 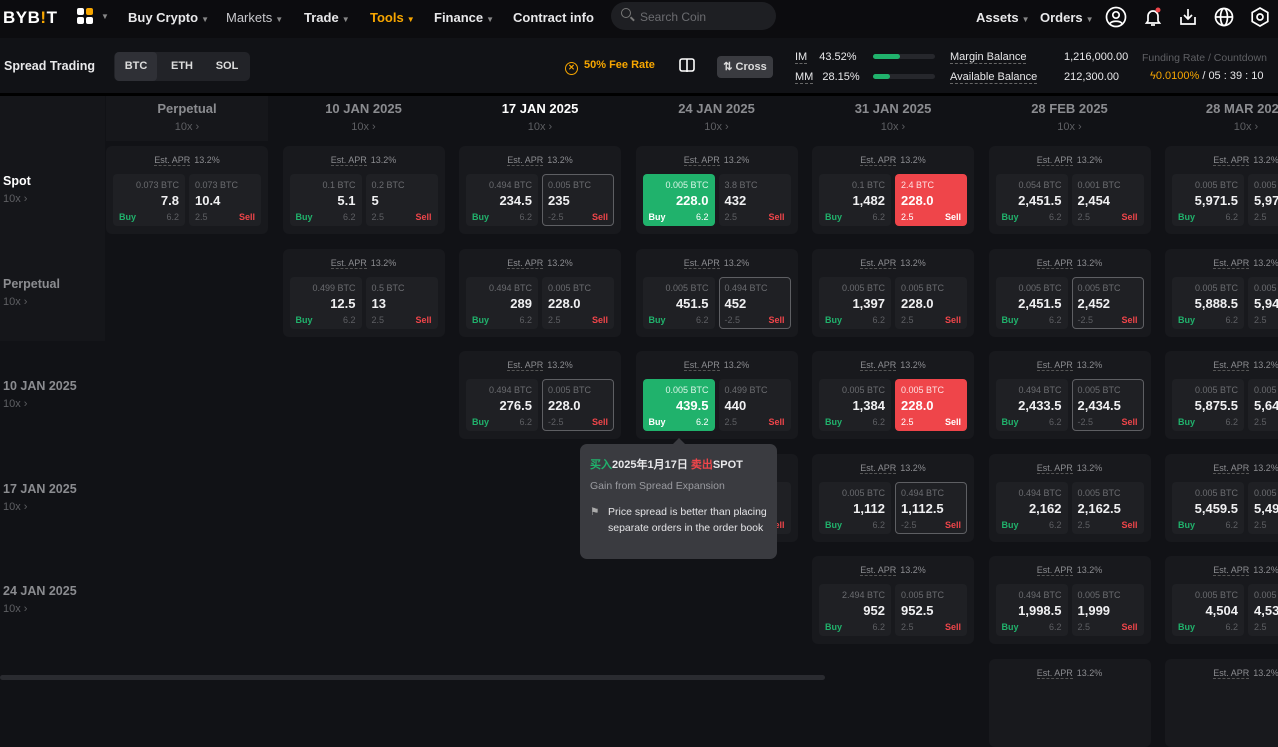 What do you see at coordinates (363, 117) in the screenshot?
I see `column-header: 10 JAN 2025 10x ›` at bounding box center [363, 117].